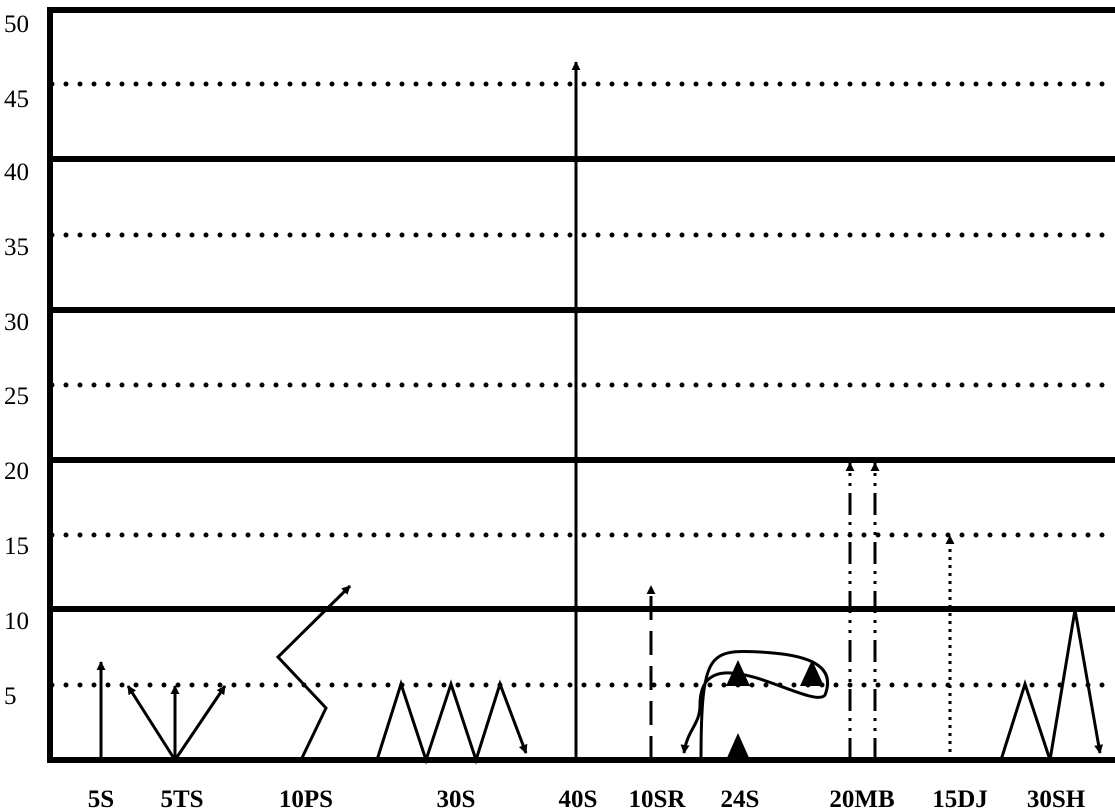 The image size is (1115, 812). I want to click on route-label-24s: 24S, so click(740, 799).